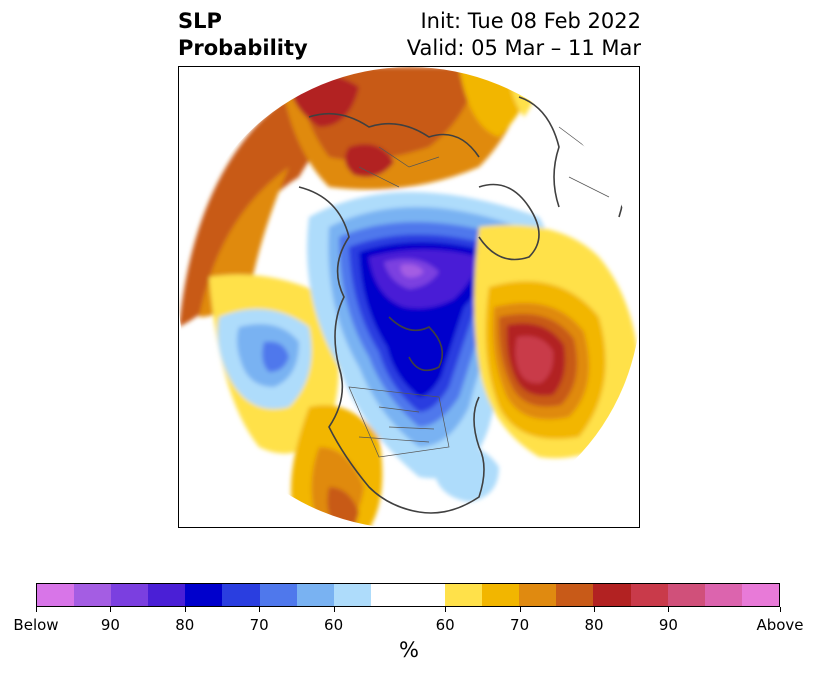  I want to click on probability-colorbar, so click(408, 595).